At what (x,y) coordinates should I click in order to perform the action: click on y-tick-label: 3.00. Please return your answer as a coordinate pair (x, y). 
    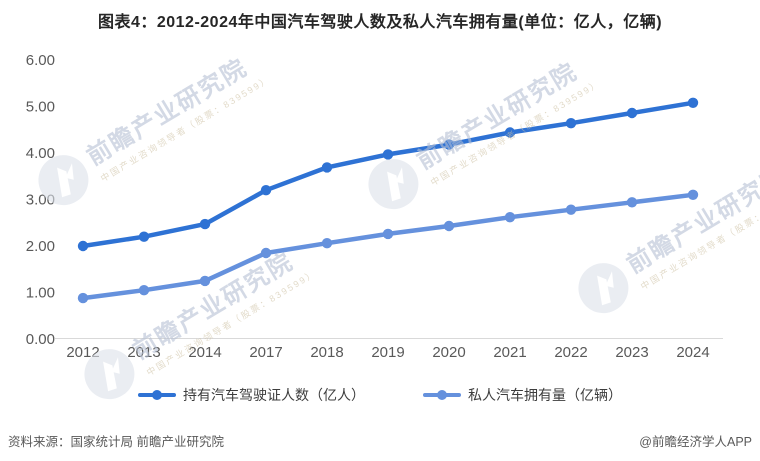
    Looking at the image, I should click on (40, 200).